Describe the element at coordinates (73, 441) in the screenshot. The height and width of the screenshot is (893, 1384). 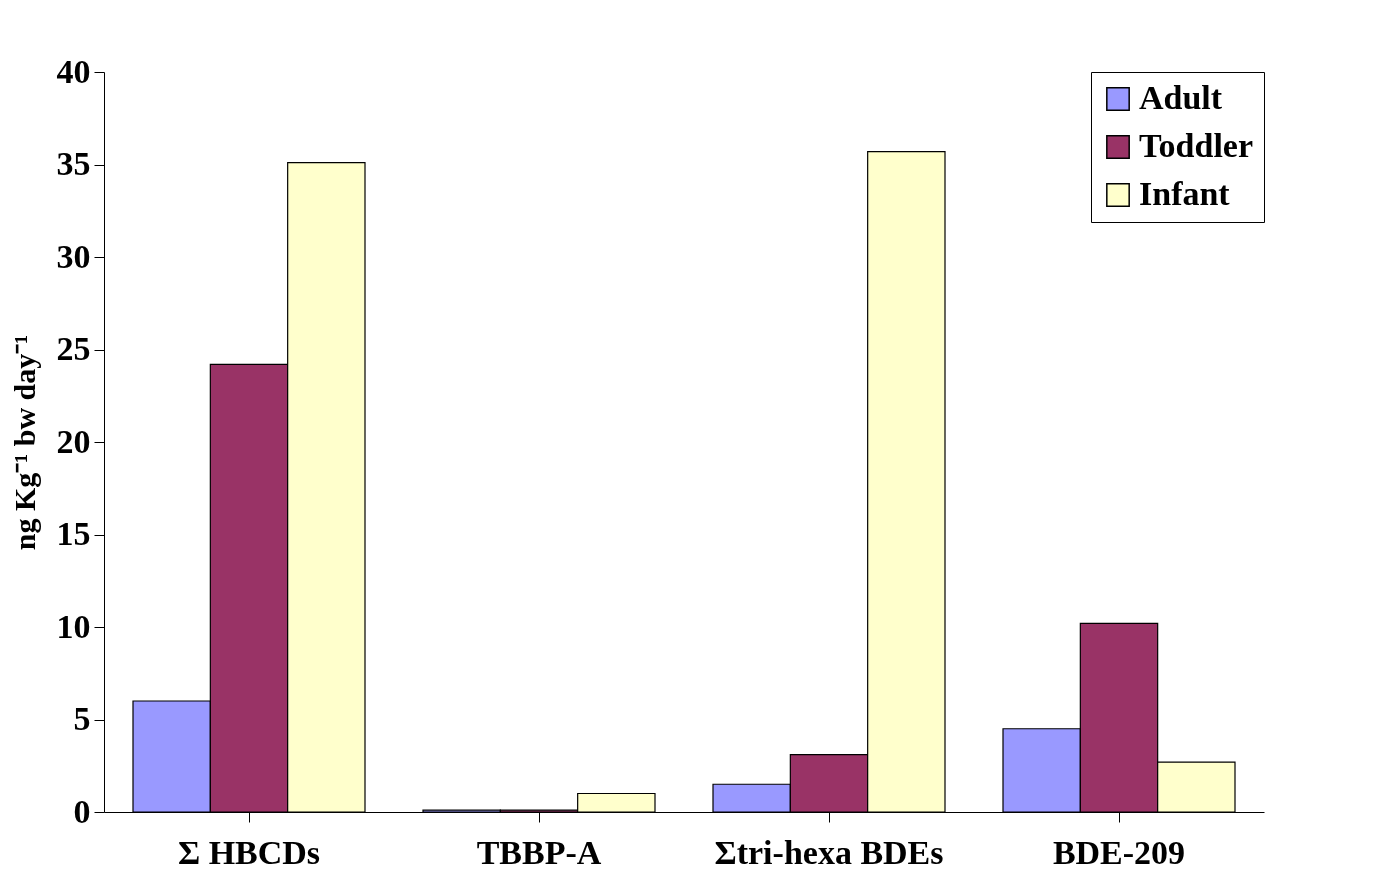
I see `y-tick-label: 20` at that location.